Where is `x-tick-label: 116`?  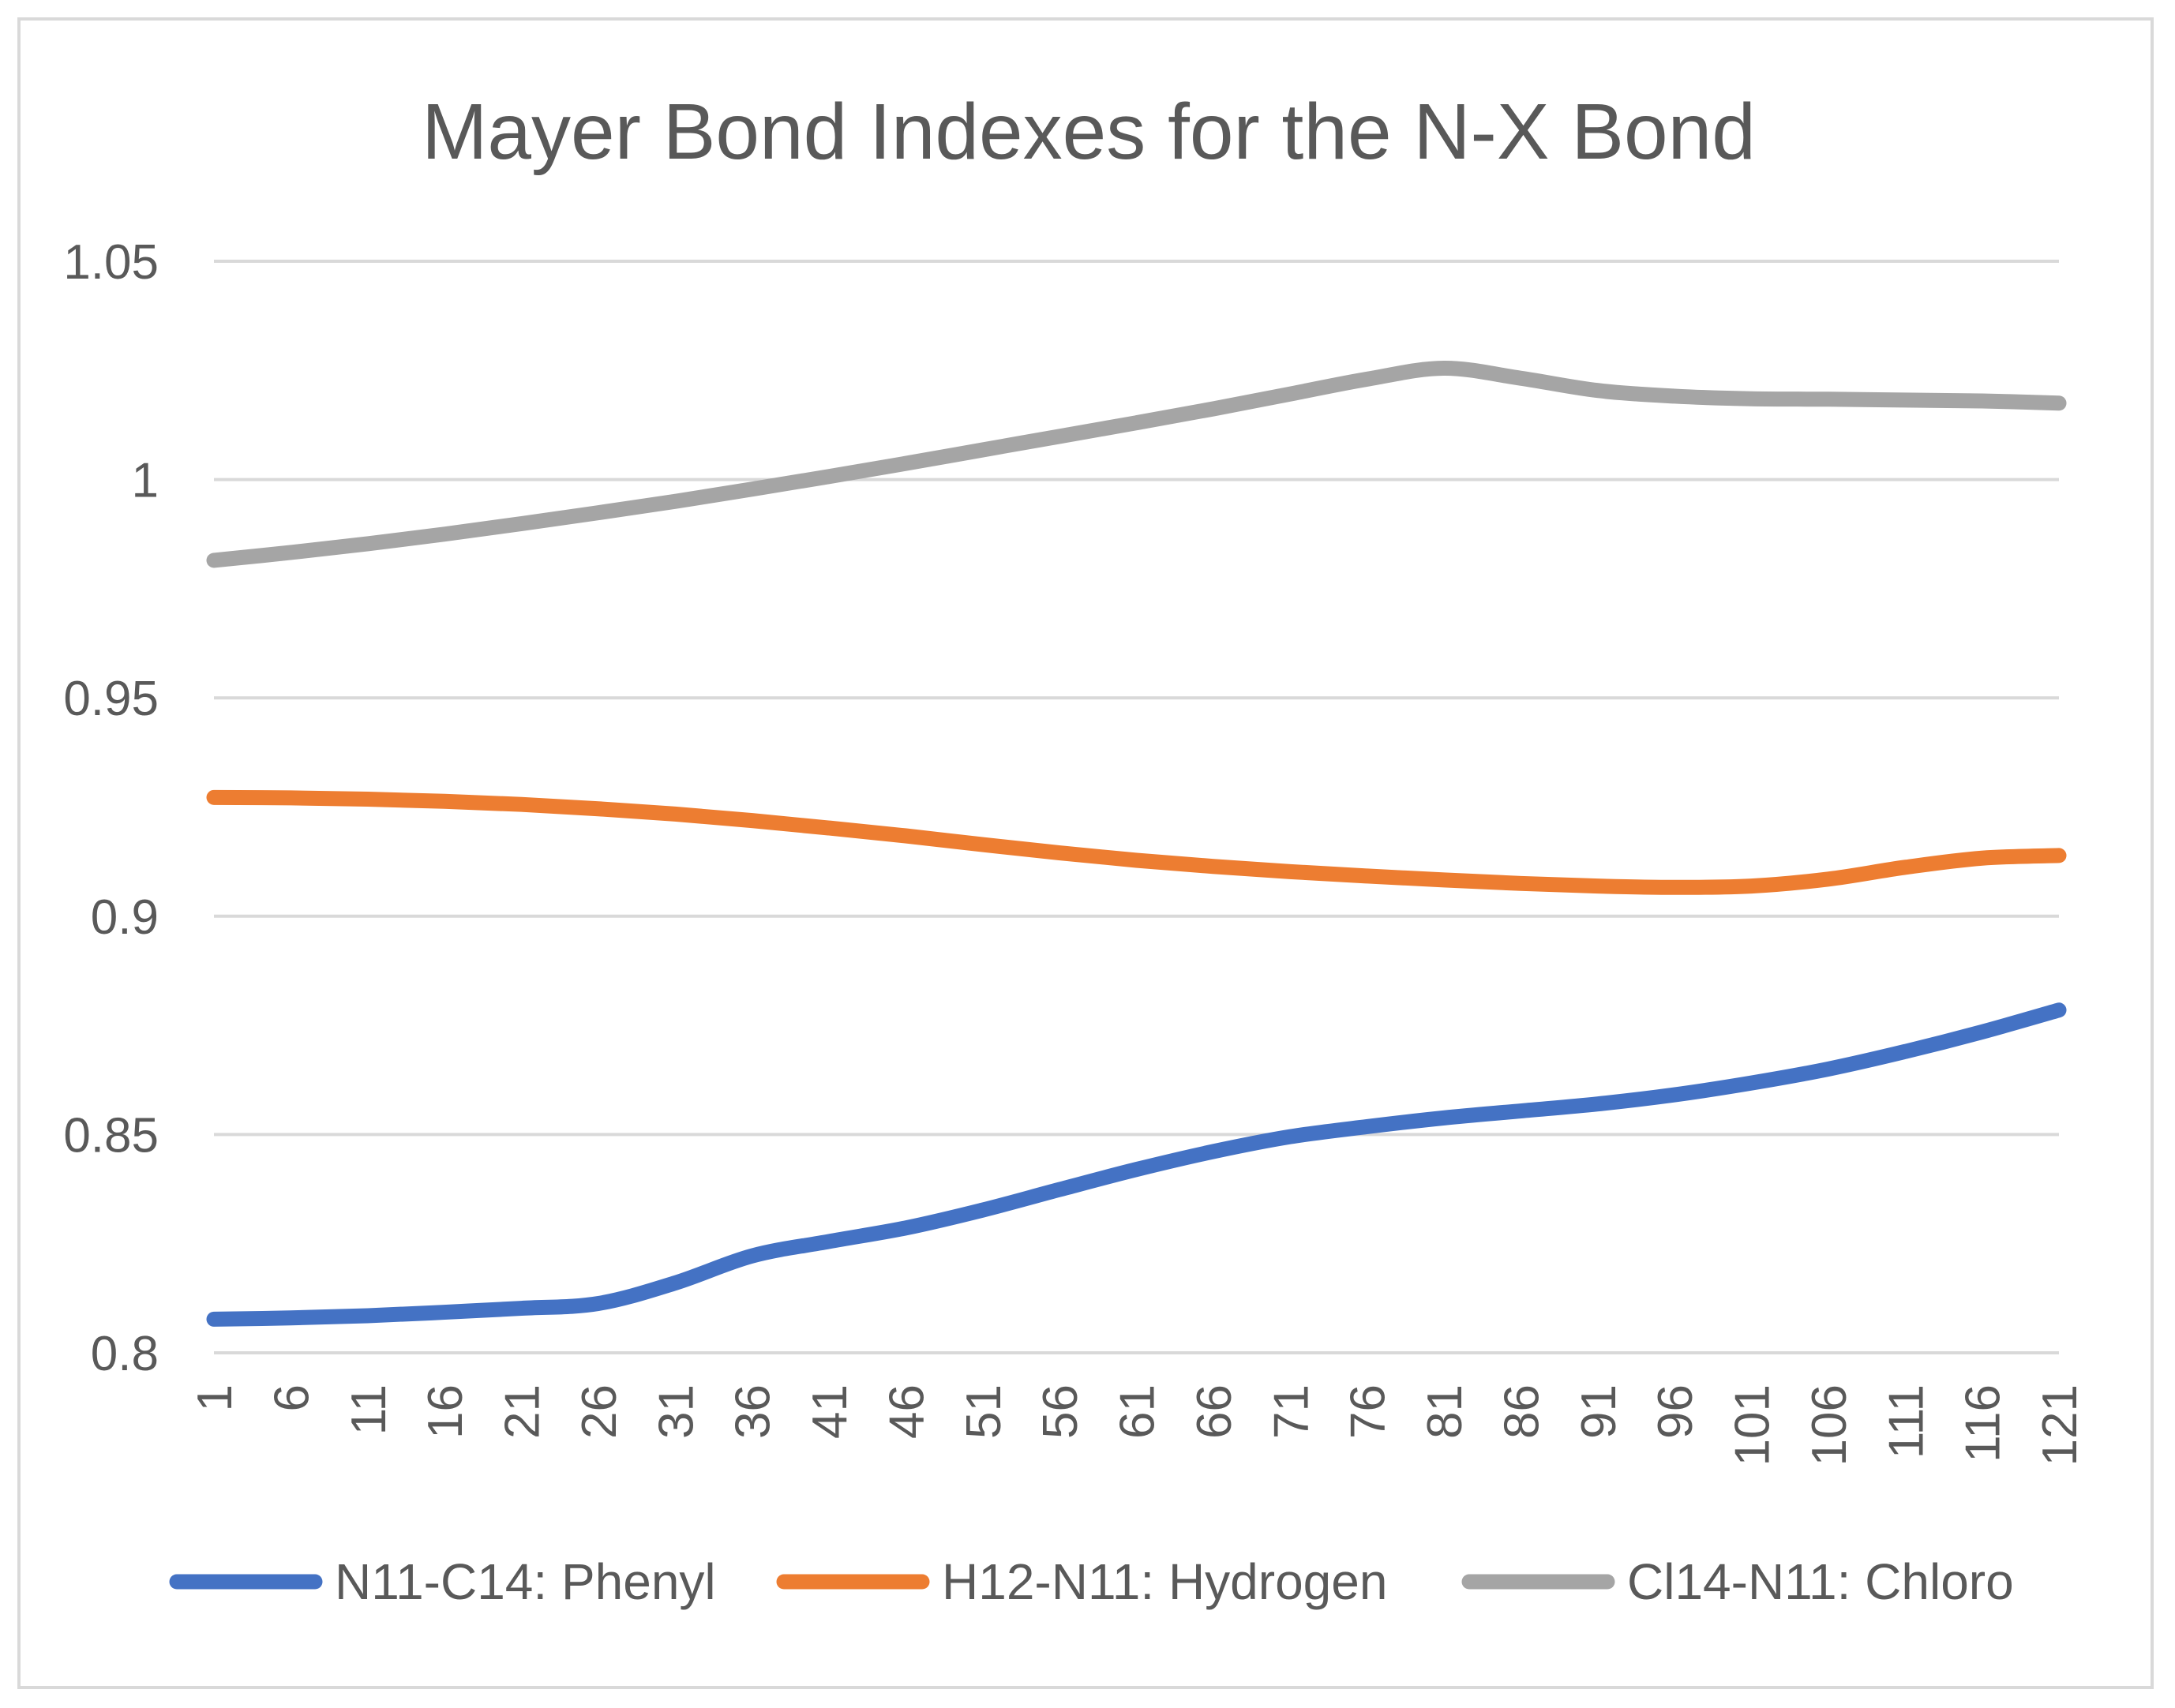
x-tick-label: 116 is located at coordinates (1983, 1423).